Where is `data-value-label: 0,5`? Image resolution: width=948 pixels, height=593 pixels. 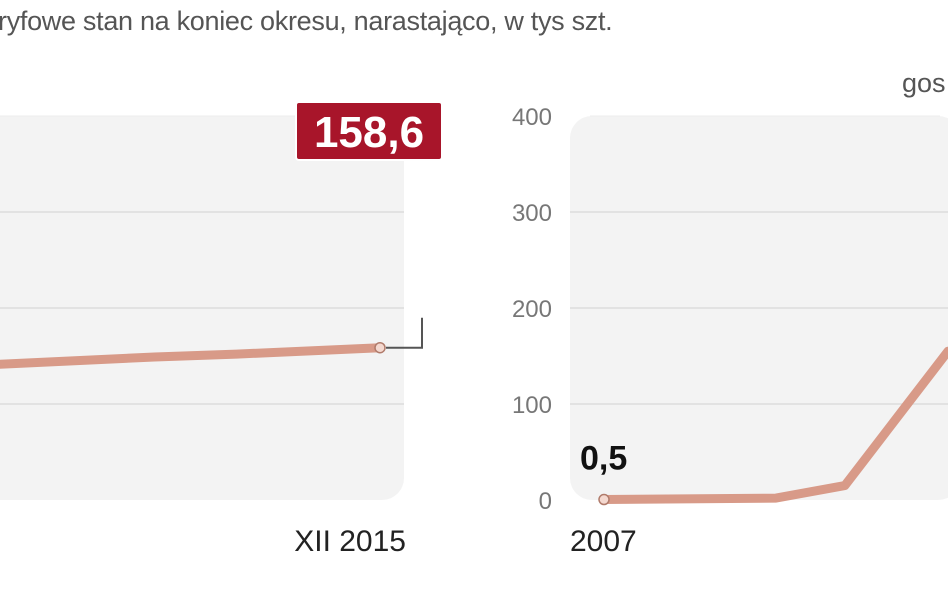
data-value-label: 0,5 is located at coordinates (603, 459).